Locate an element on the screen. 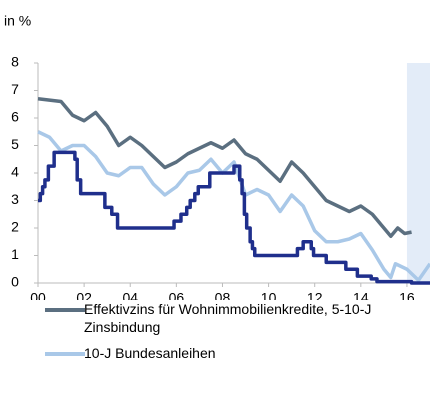 The height and width of the screenshot is (401, 430). y-axis-label: in % is located at coordinates (17, 21).